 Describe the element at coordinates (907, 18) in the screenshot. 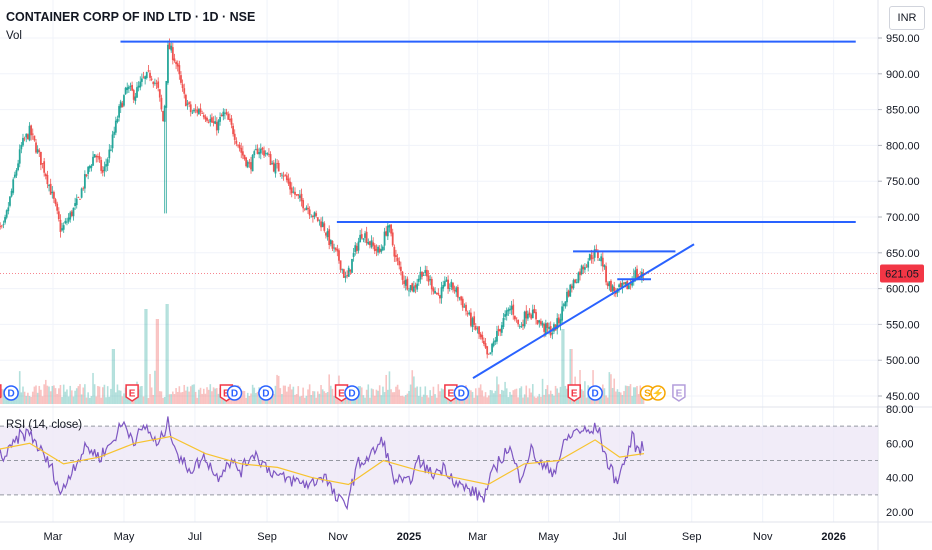

I see `currency-button: INR` at that location.